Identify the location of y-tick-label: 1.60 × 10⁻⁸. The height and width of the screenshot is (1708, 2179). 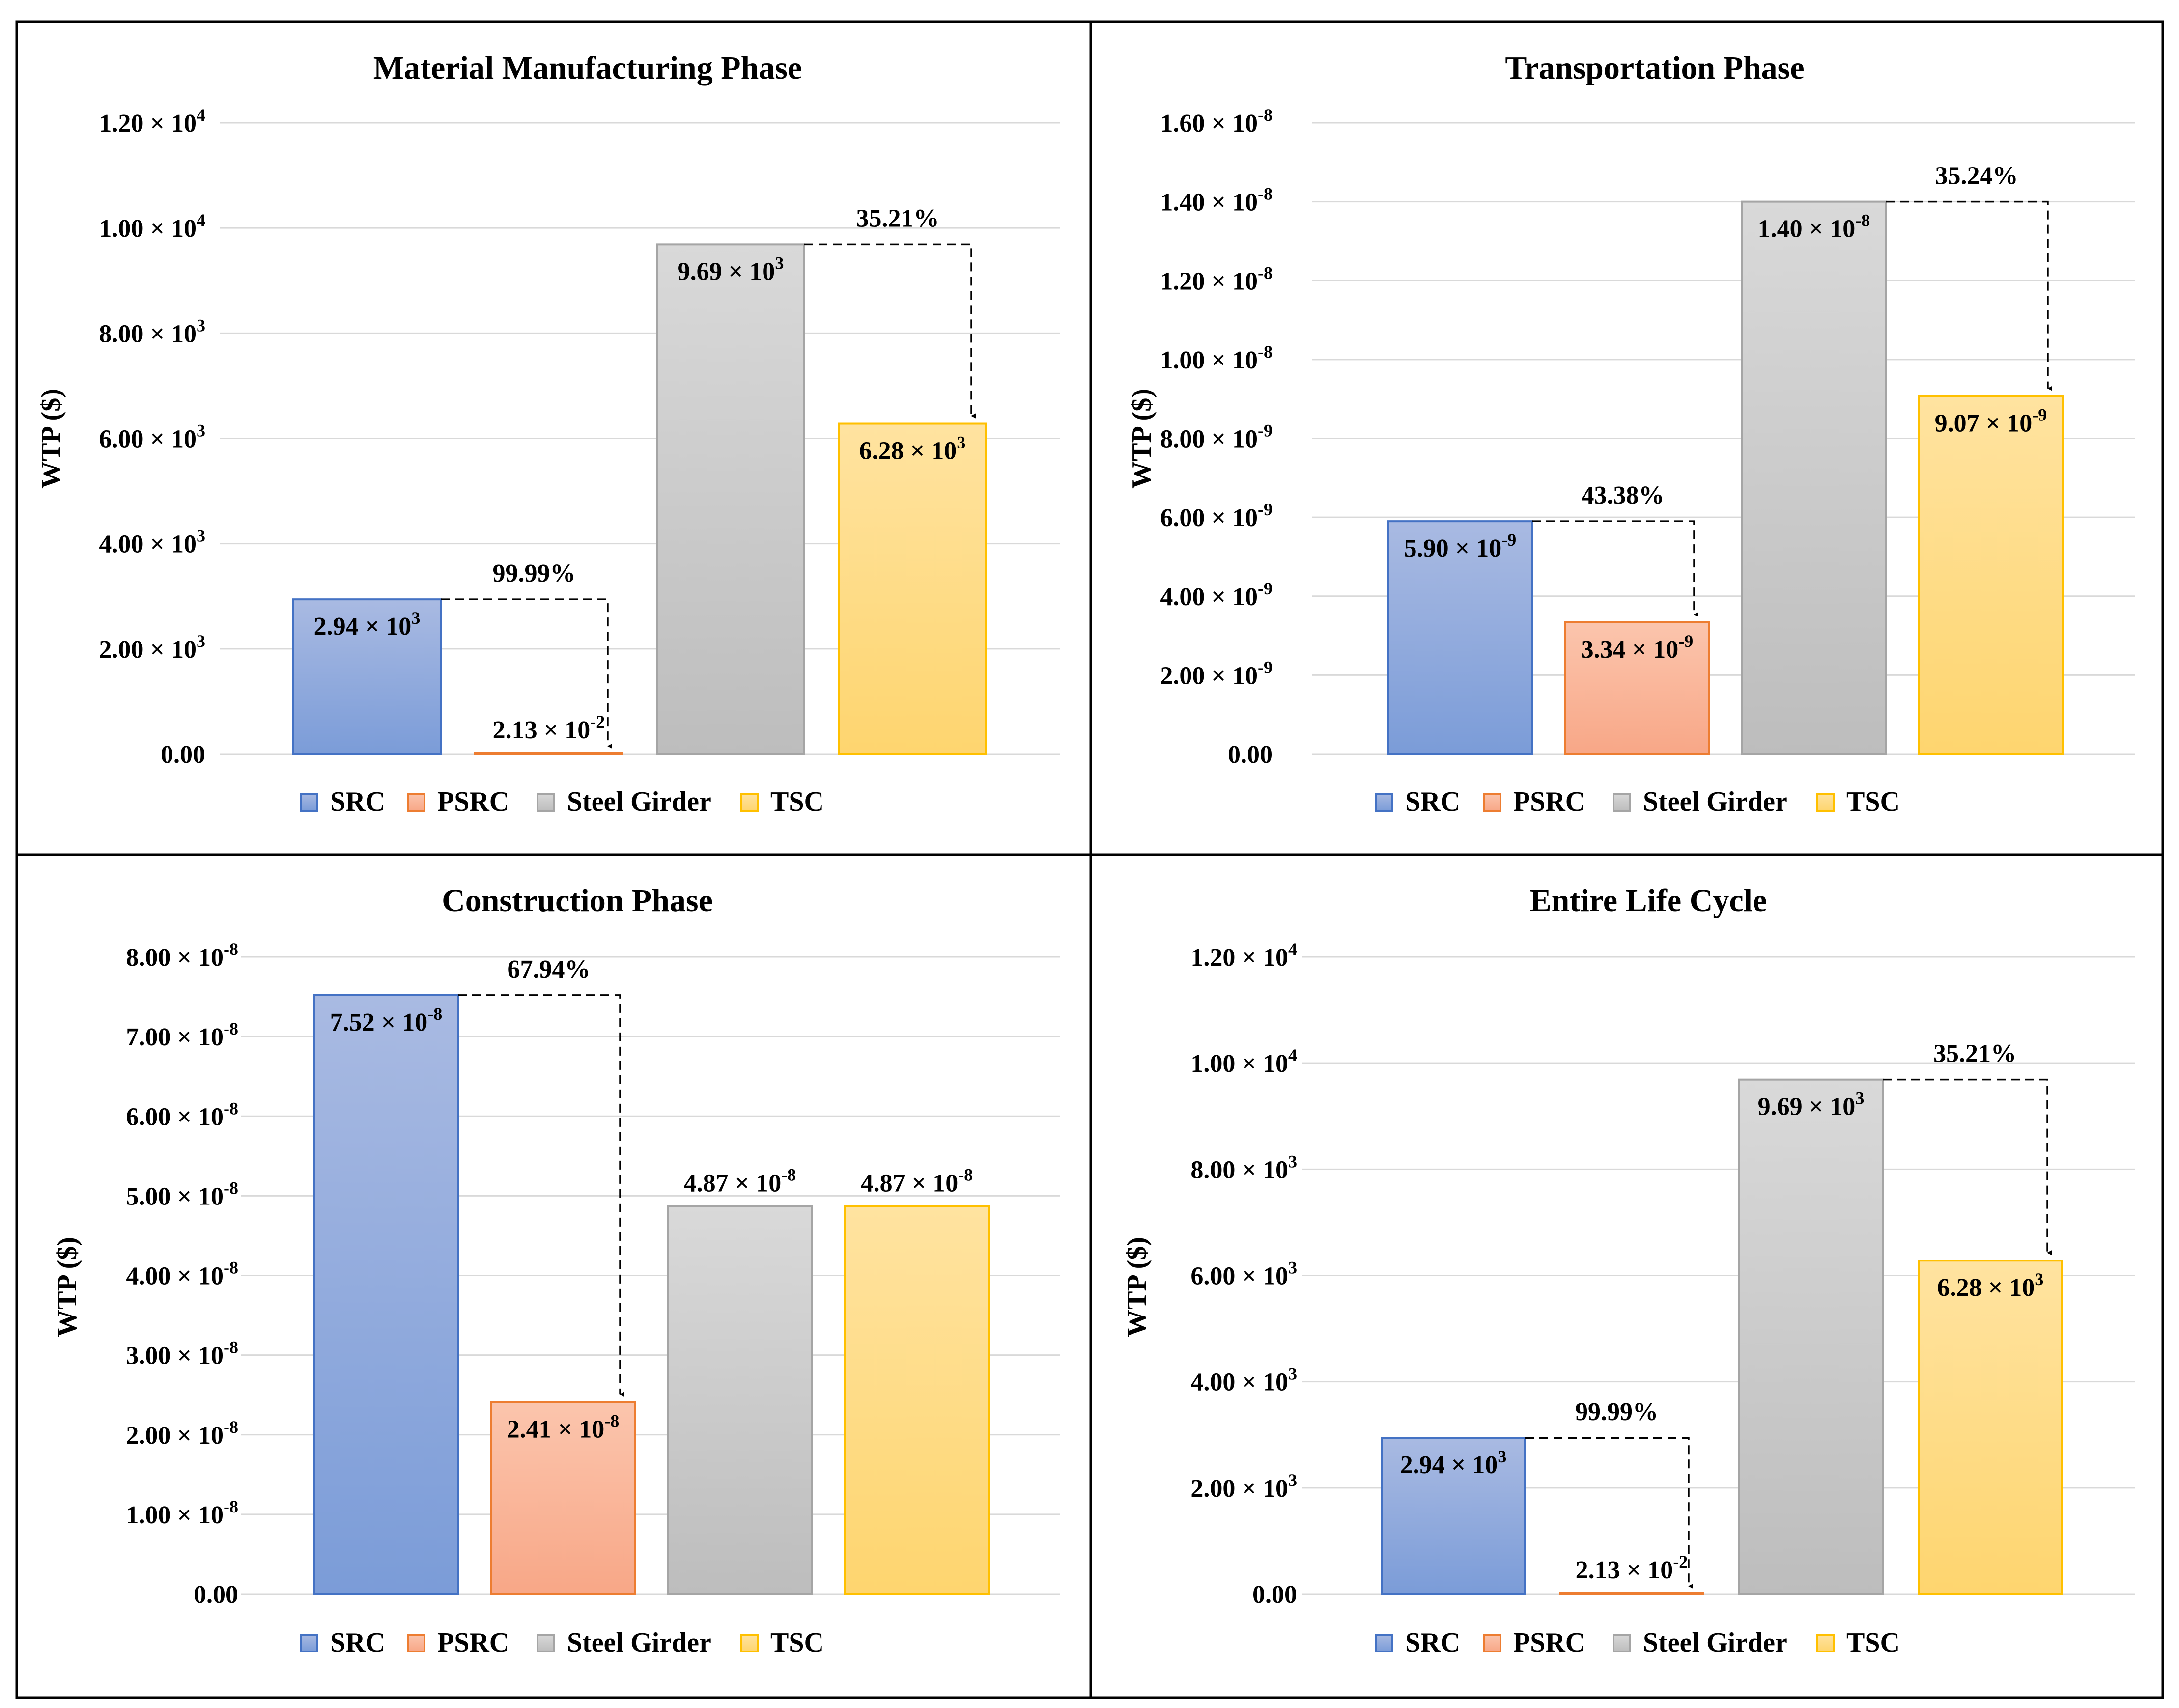
(1216, 121).